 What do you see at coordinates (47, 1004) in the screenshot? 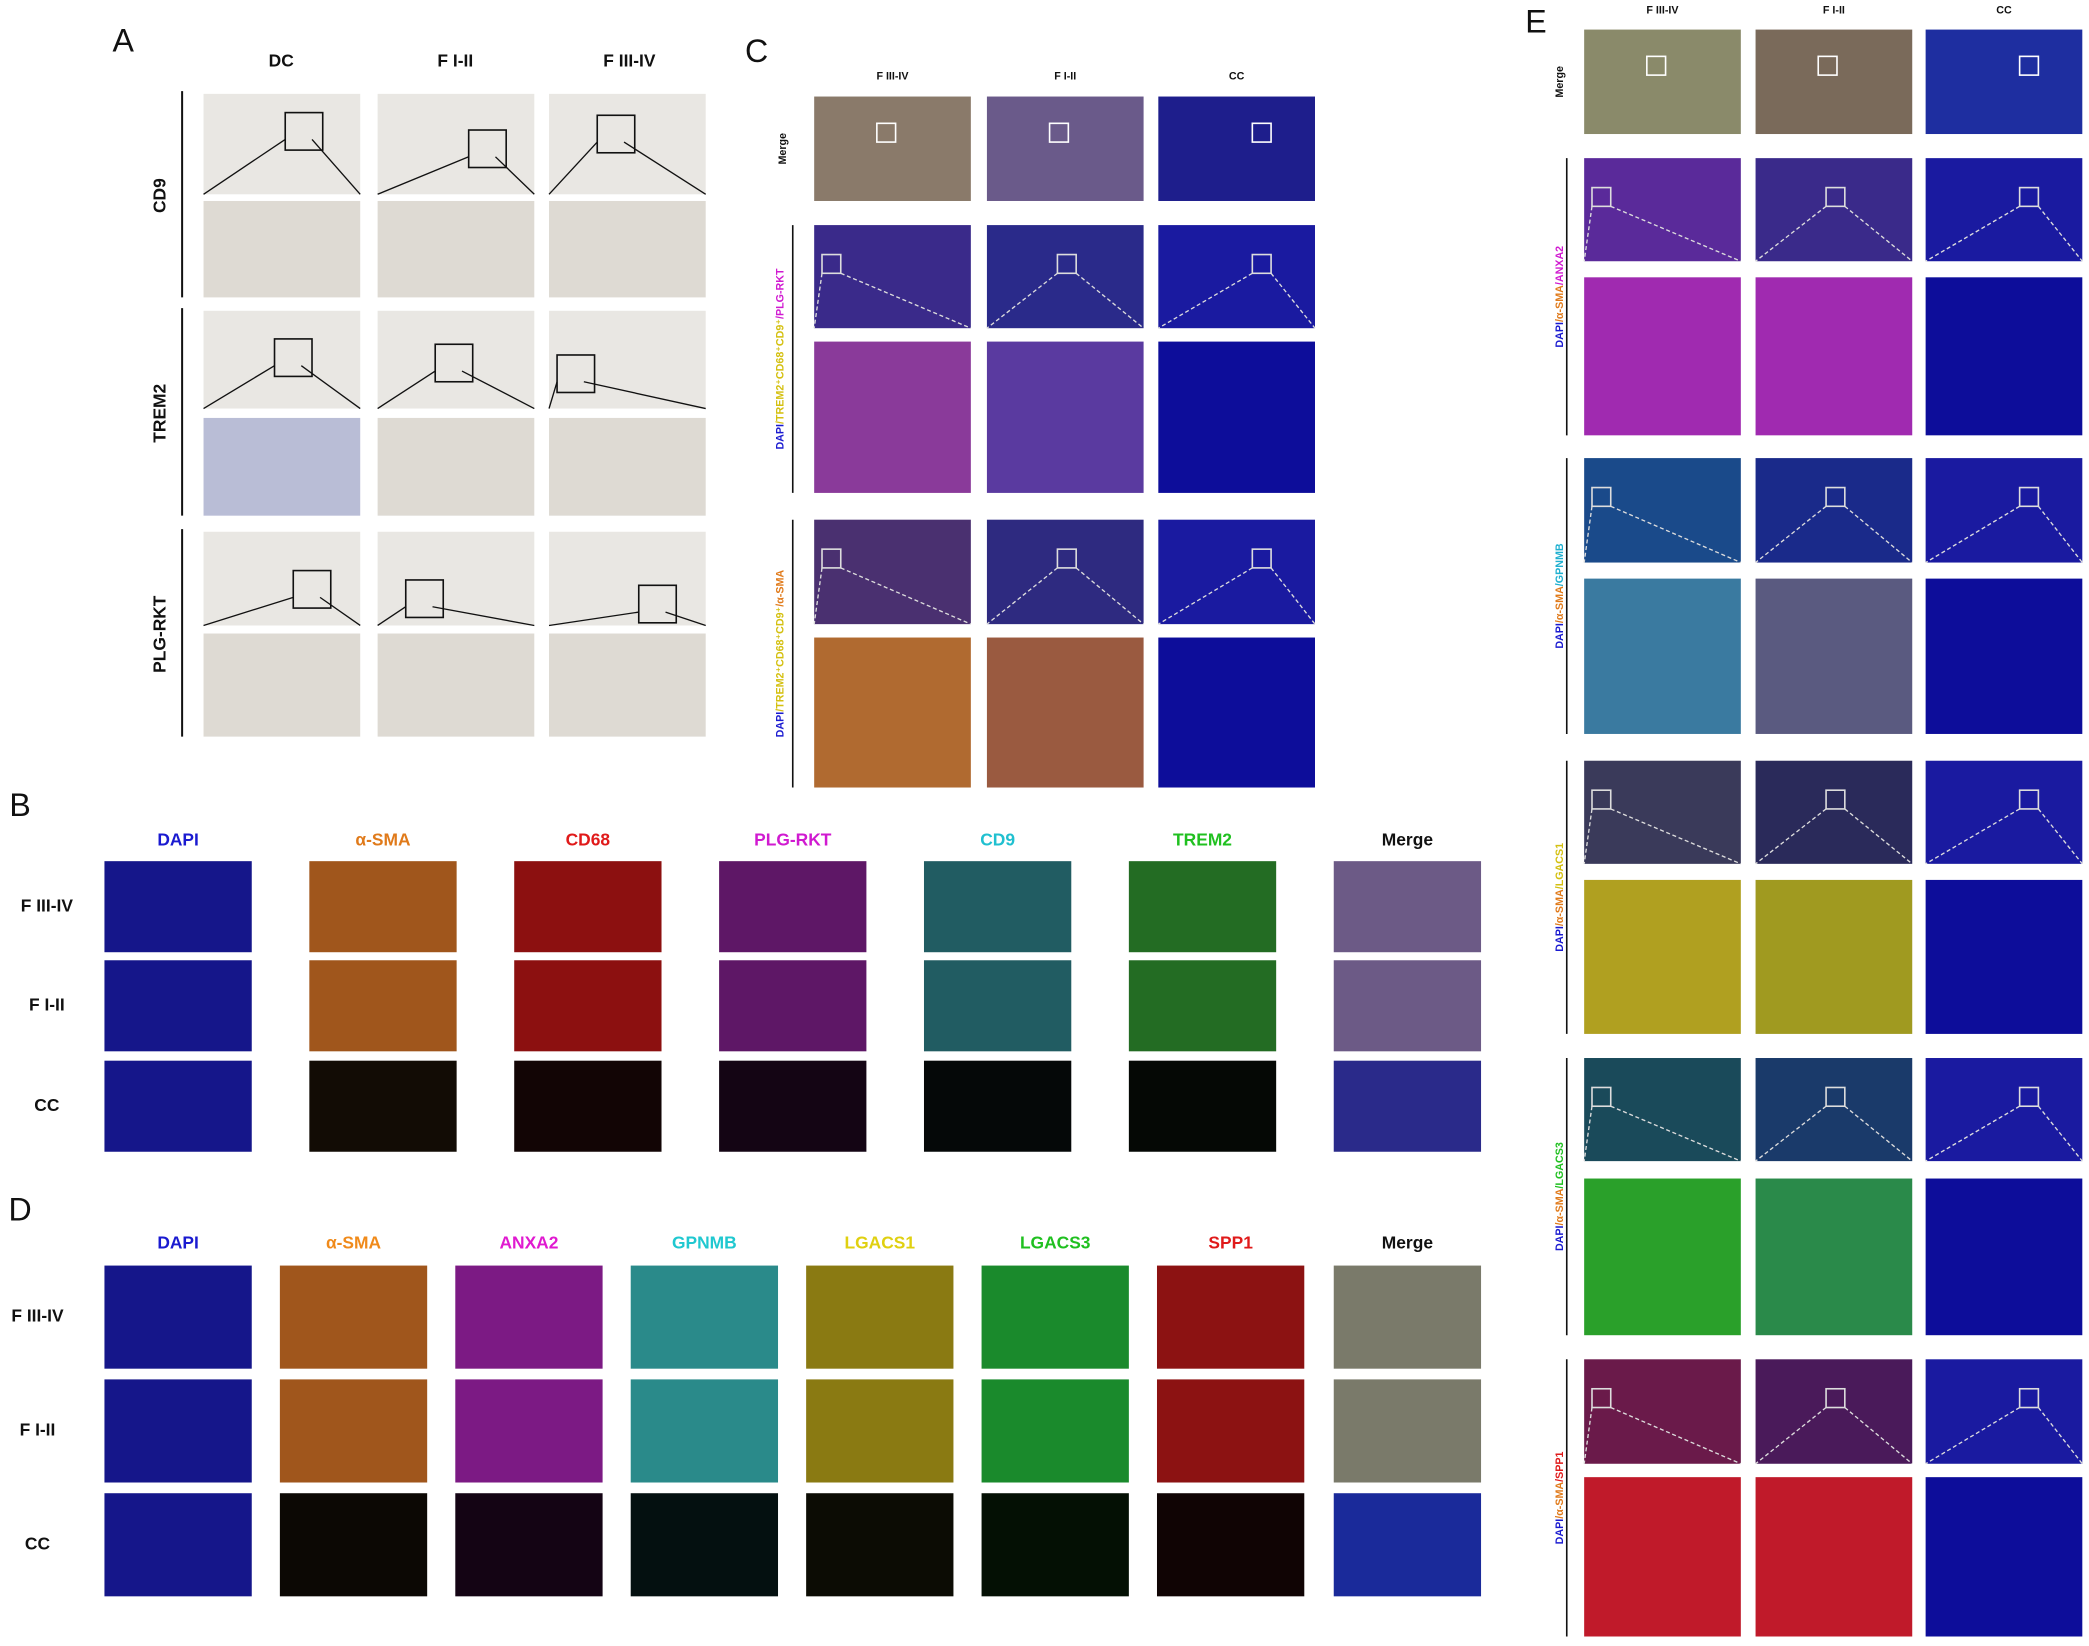
I see `row-label: F I-II` at bounding box center [47, 1004].